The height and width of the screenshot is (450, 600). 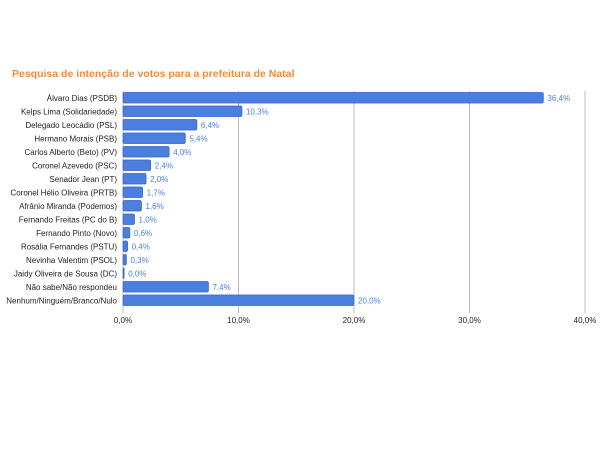 What do you see at coordinates (71, 287) in the screenshot?
I see `category-label: Não sabe/Não respondeu` at bounding box center [71, 287].